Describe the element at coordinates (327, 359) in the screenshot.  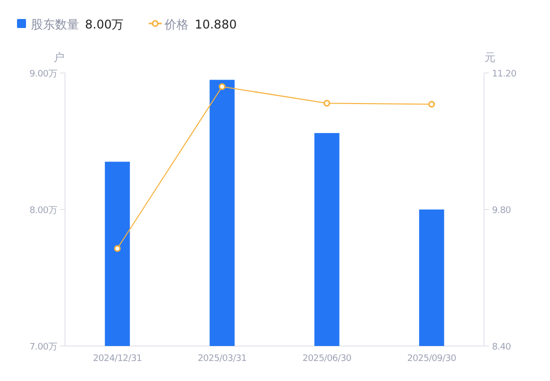
I see `x-tick-label: 2025/06/30` at that location.